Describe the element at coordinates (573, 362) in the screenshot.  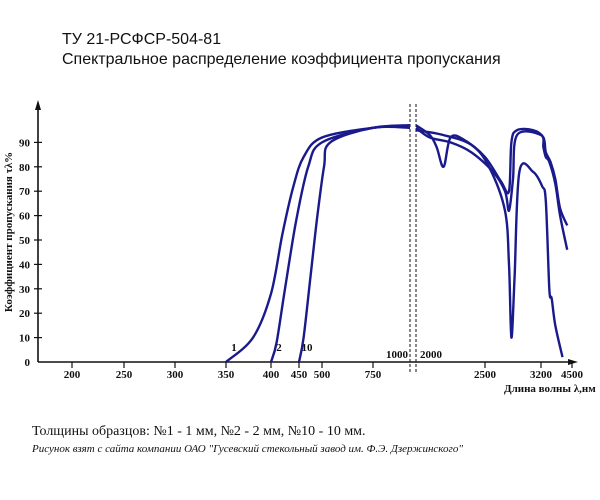
I see `x-axis-arrow` at that location.